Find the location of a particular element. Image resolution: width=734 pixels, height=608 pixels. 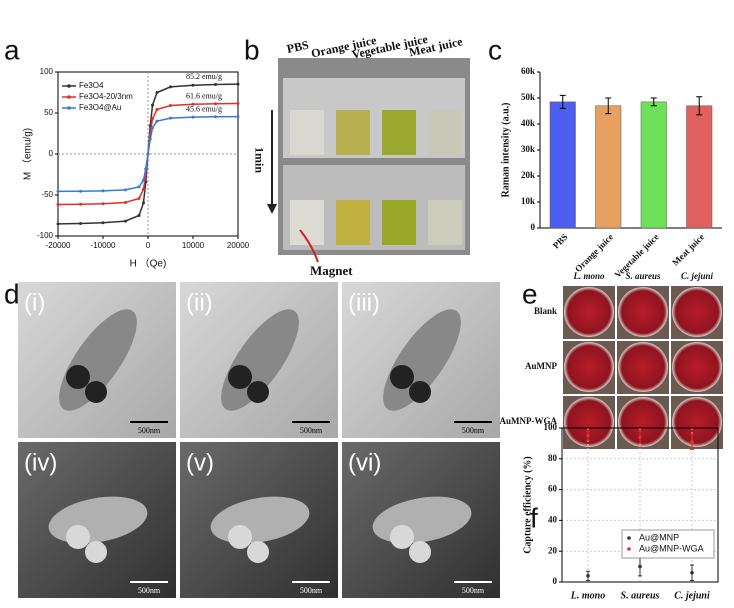

legend-label: Fe3O4@Au is located at coordinates (100, 107).